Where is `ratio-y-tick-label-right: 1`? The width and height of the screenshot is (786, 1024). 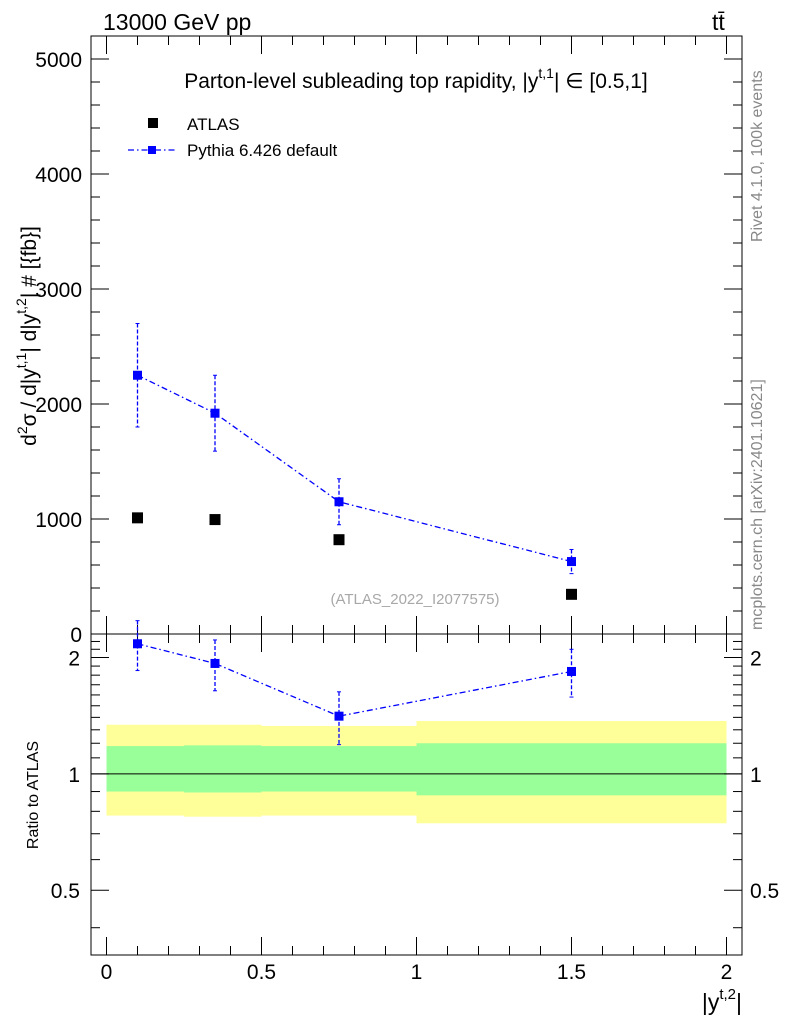
ratio-y-tick-label-right: 1 is located at coordinates (756, 775).